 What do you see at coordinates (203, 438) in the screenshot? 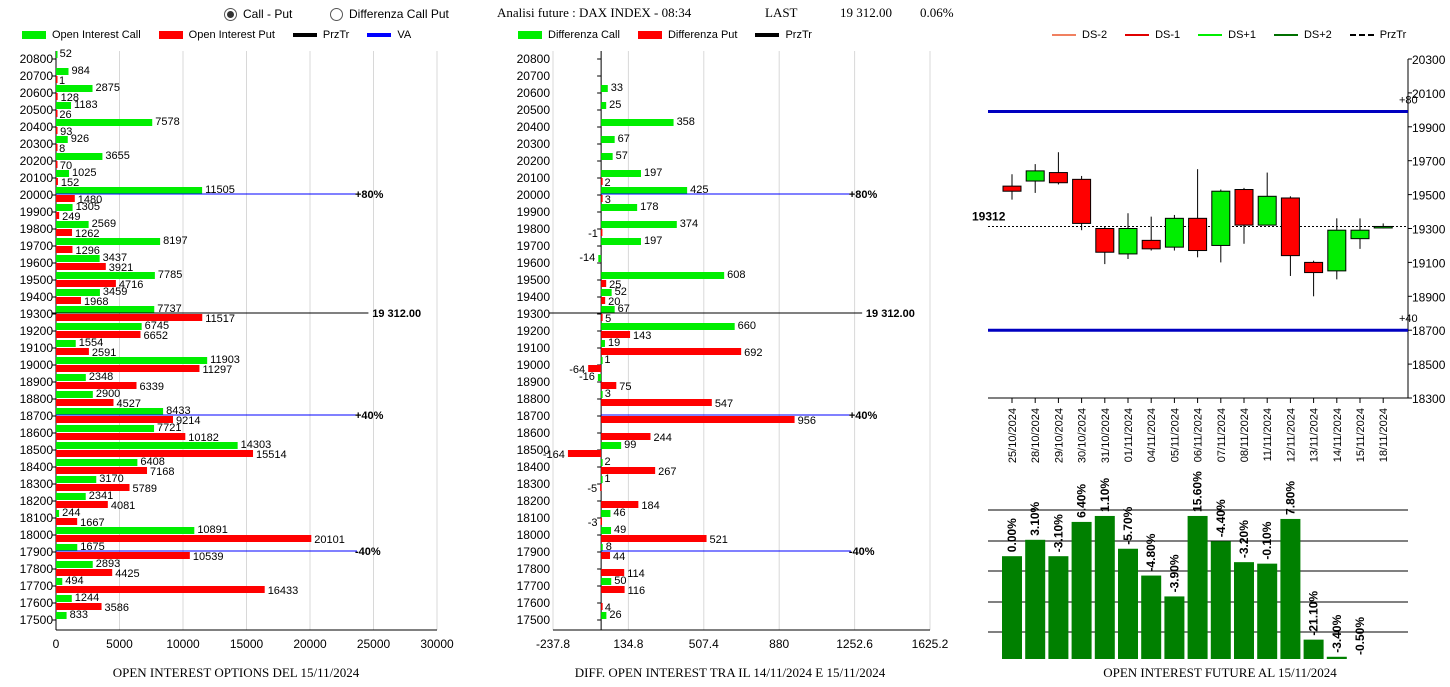
I see `put-value-label: 10182` at bounding box center [203, 438].